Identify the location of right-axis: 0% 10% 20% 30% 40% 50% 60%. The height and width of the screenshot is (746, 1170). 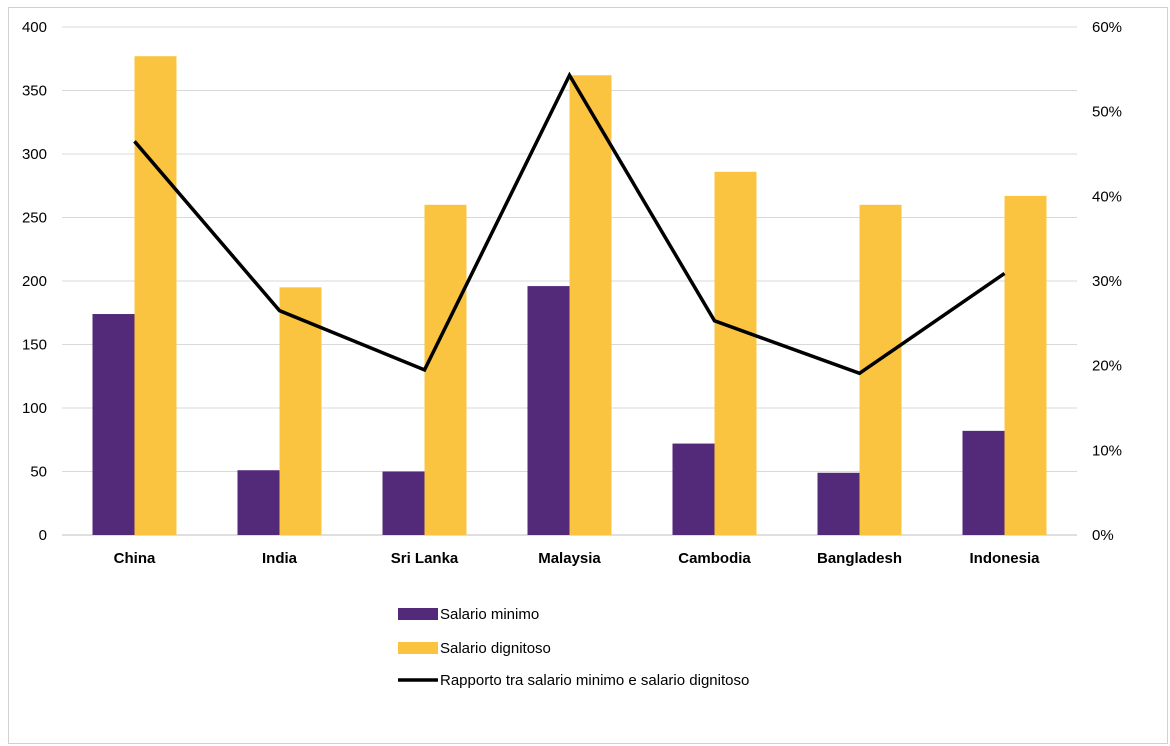
(1107, 281).